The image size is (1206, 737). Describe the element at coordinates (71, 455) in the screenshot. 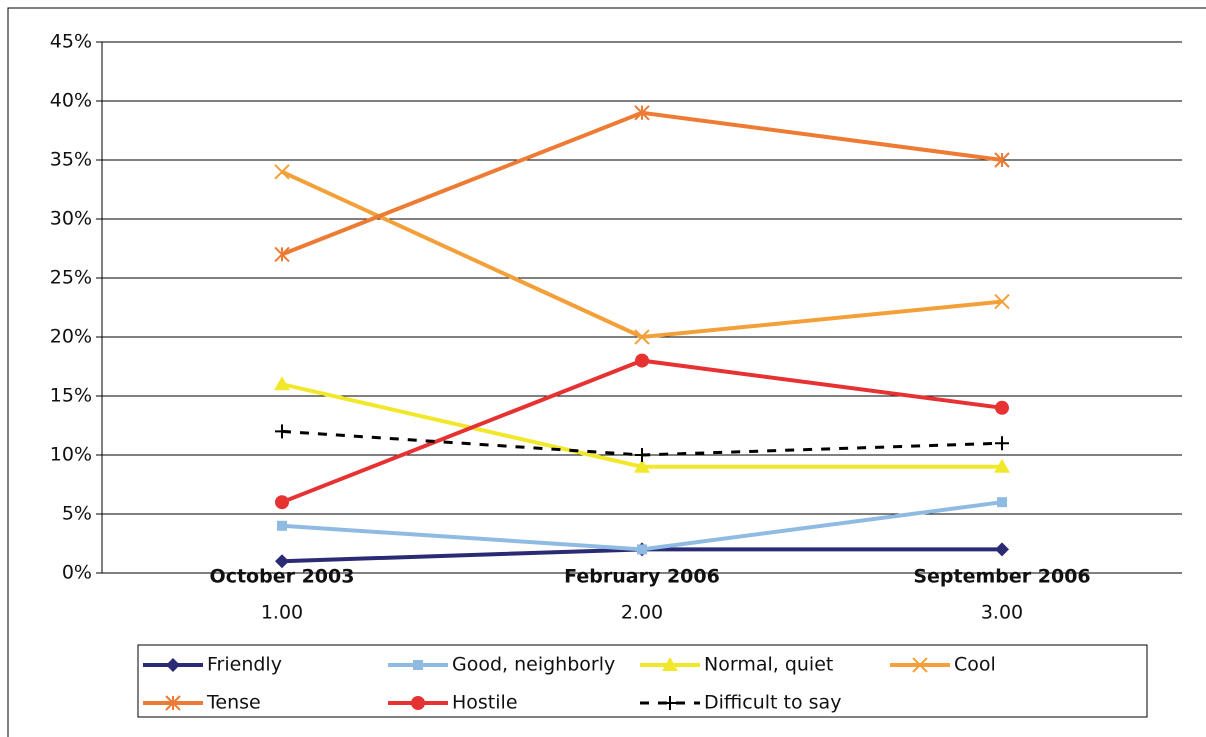

I see `y-tick-label: 10%` at that location.